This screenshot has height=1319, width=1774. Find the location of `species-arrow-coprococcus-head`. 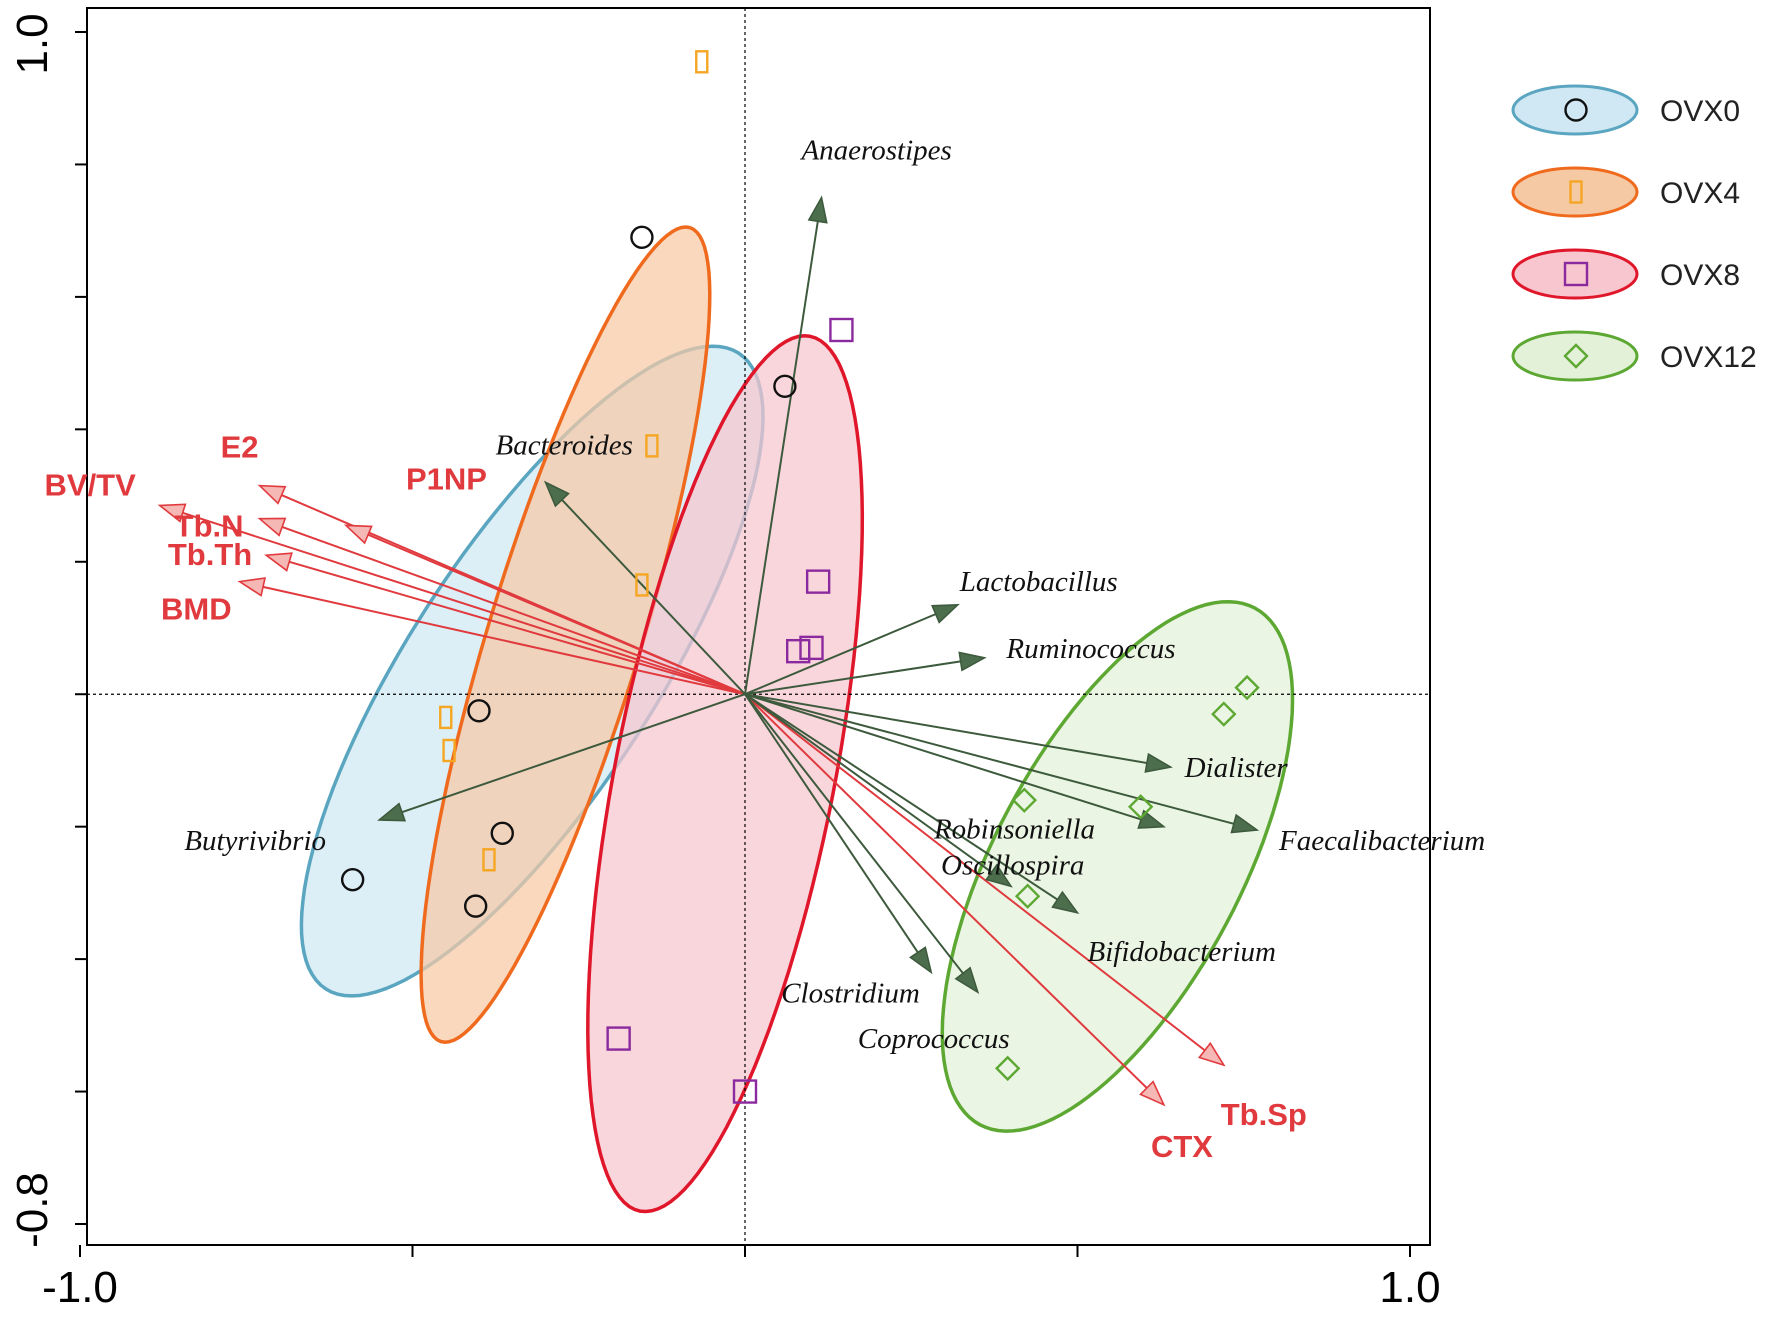

species-arrow-coprococcus-head is located at coordinates (967, 980).